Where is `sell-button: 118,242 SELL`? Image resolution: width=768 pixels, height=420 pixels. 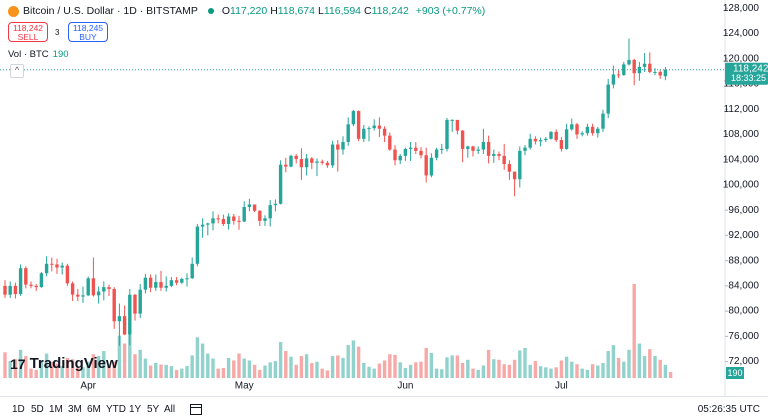
sell-button: 118,242 SELL is located at coordinates (28, 32).